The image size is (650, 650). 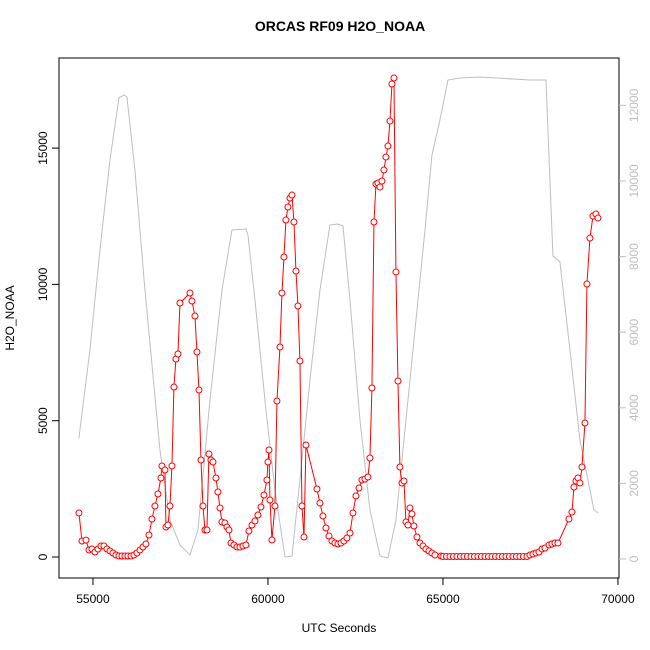 What do you see at coordinates (618, 599) in the screenshot?
I see `x-tick-label: 70000` at bounding box center [618, 599].